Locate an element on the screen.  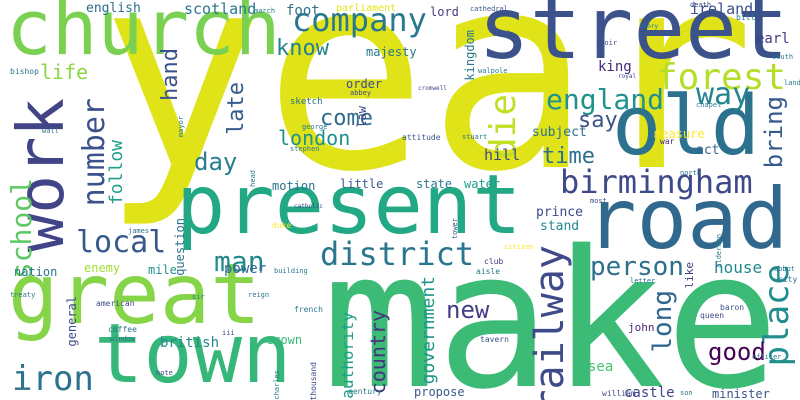
cloud-word: citizen is located at coordinates (519, 247).